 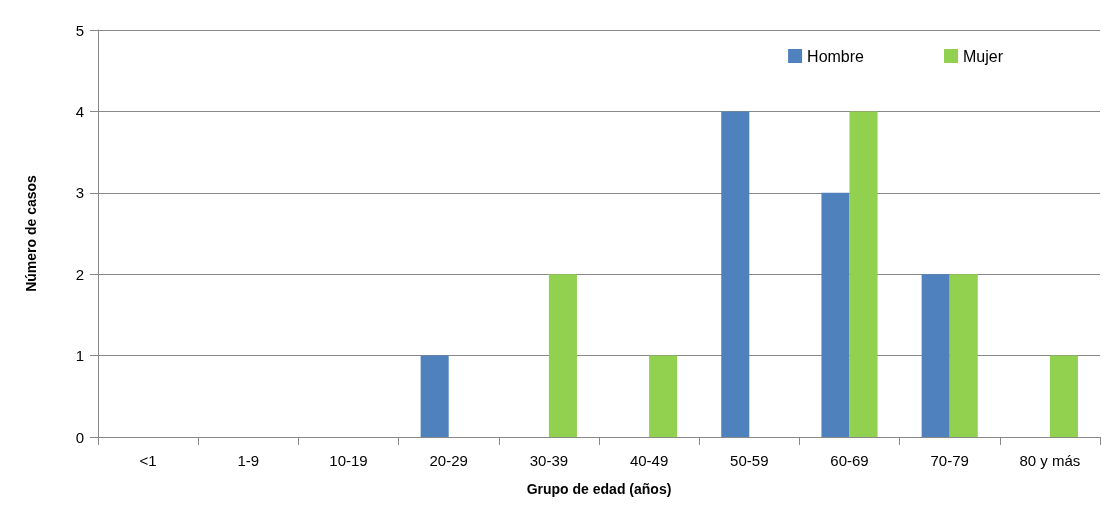 I want to click on y-tick-label: 0, so click(x=79, y=437).